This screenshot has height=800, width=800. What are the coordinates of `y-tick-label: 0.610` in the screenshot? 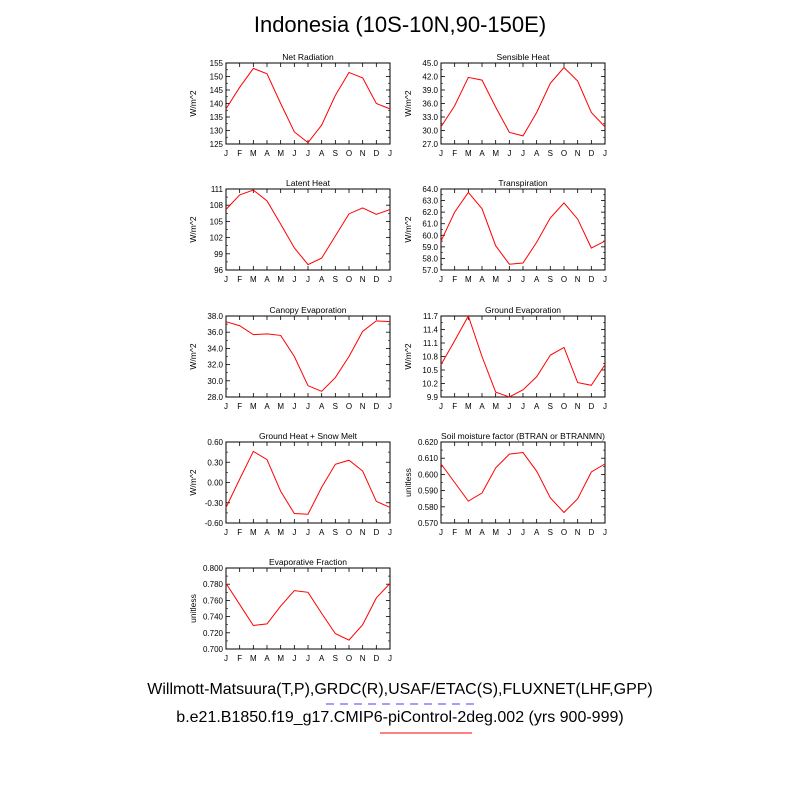 It's located at (428, 458).